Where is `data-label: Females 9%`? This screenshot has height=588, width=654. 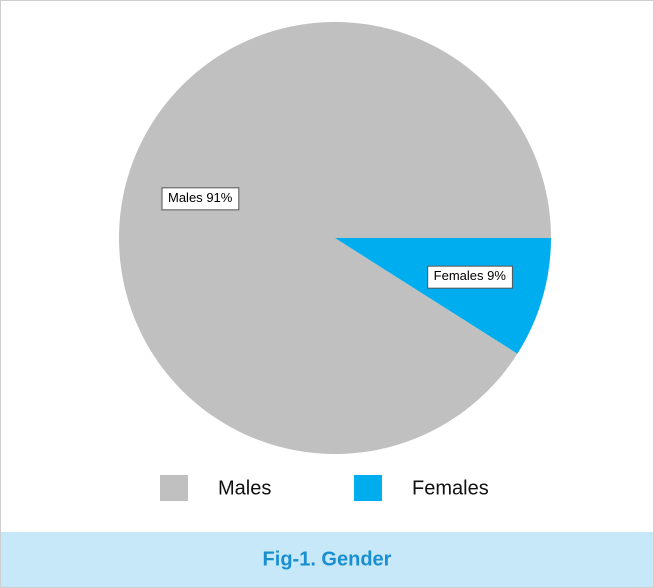 data-label: Females 9% is located at coordinates (470, 276).